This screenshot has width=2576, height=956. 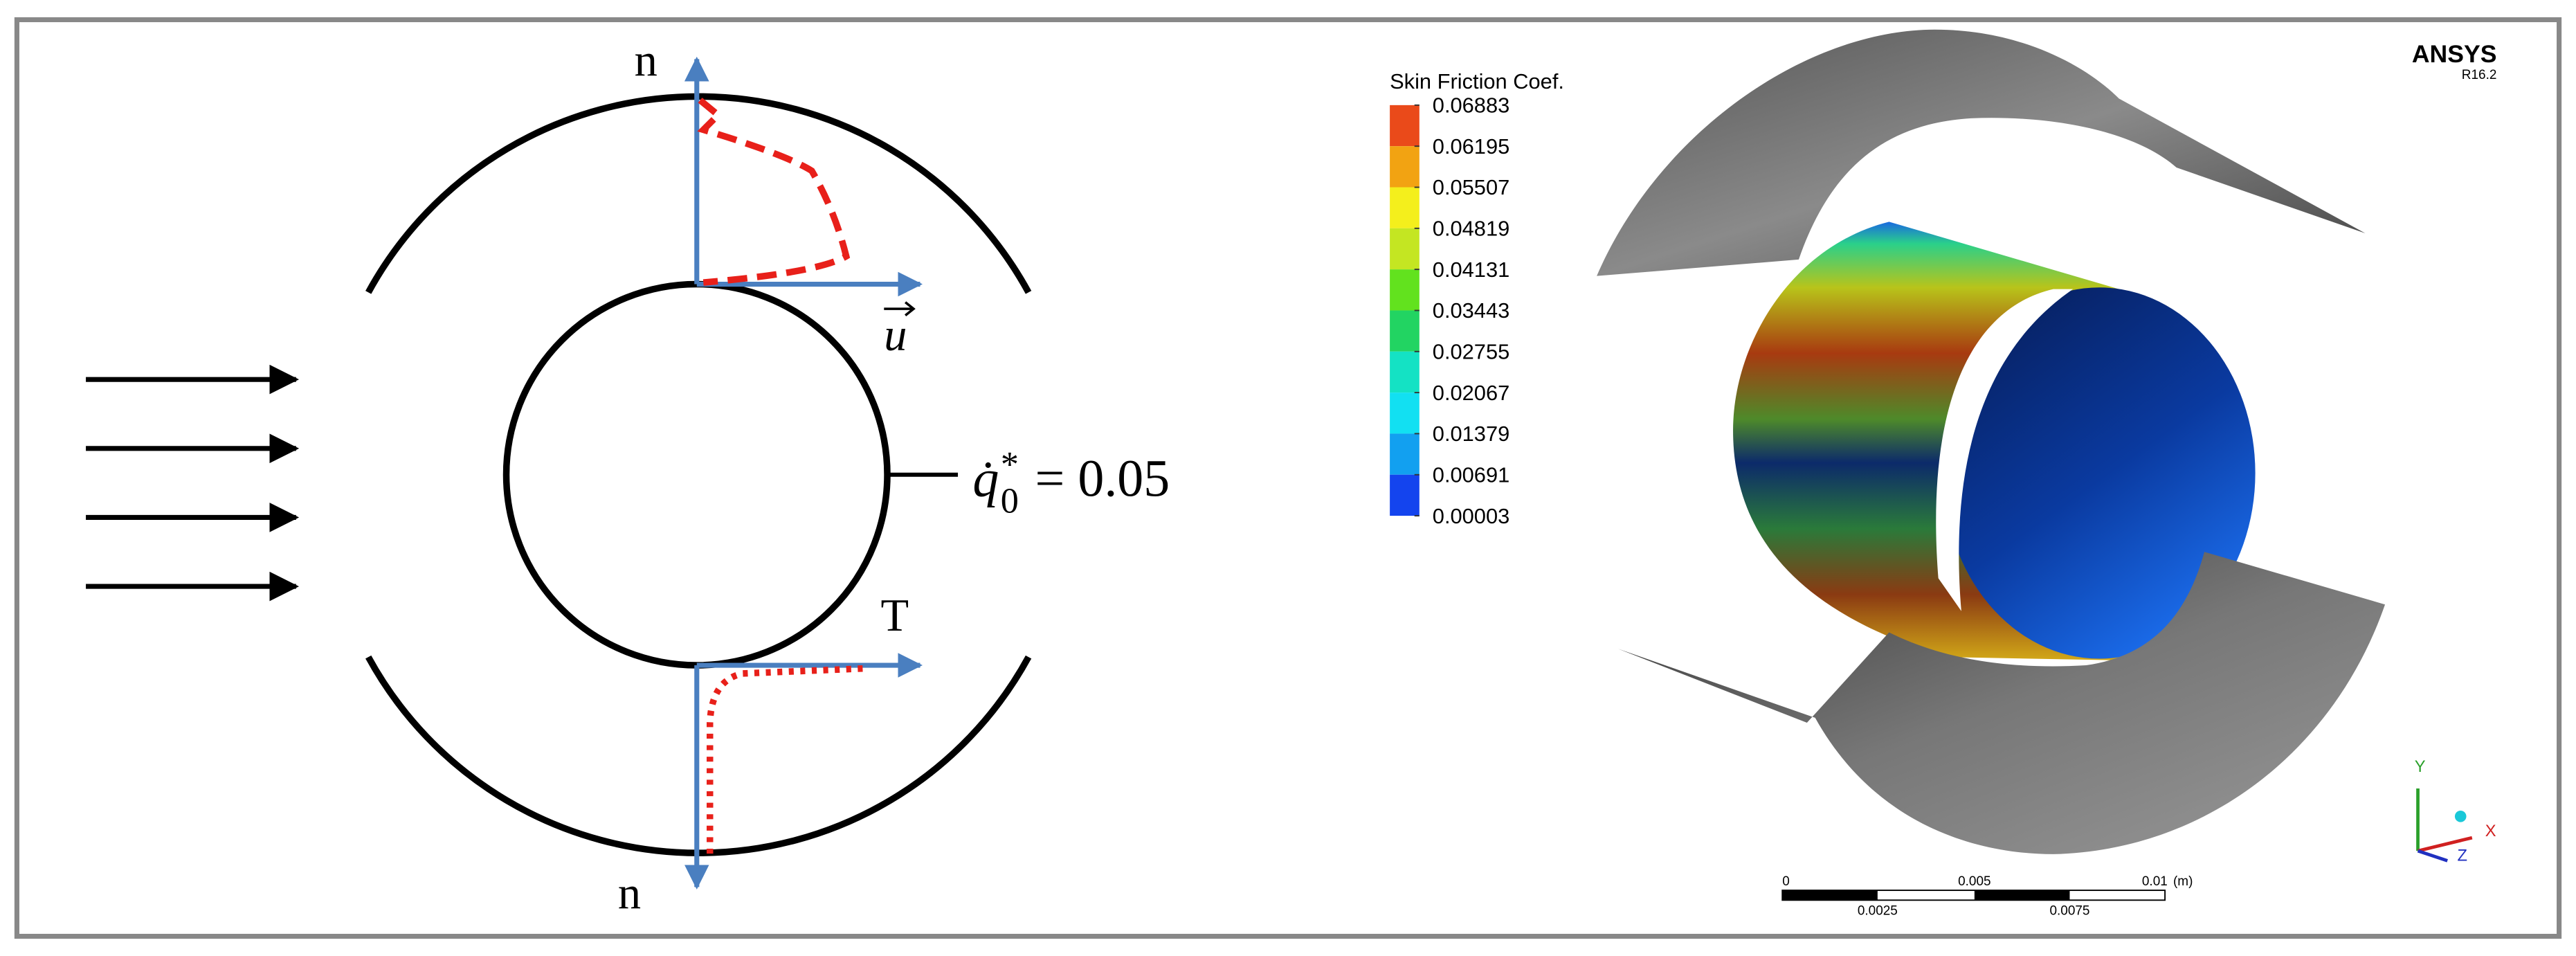 What do you see at coordinates (1010, 500) in the screenshot?
I see `subscript: 0` at bounding box center [1010, 500].